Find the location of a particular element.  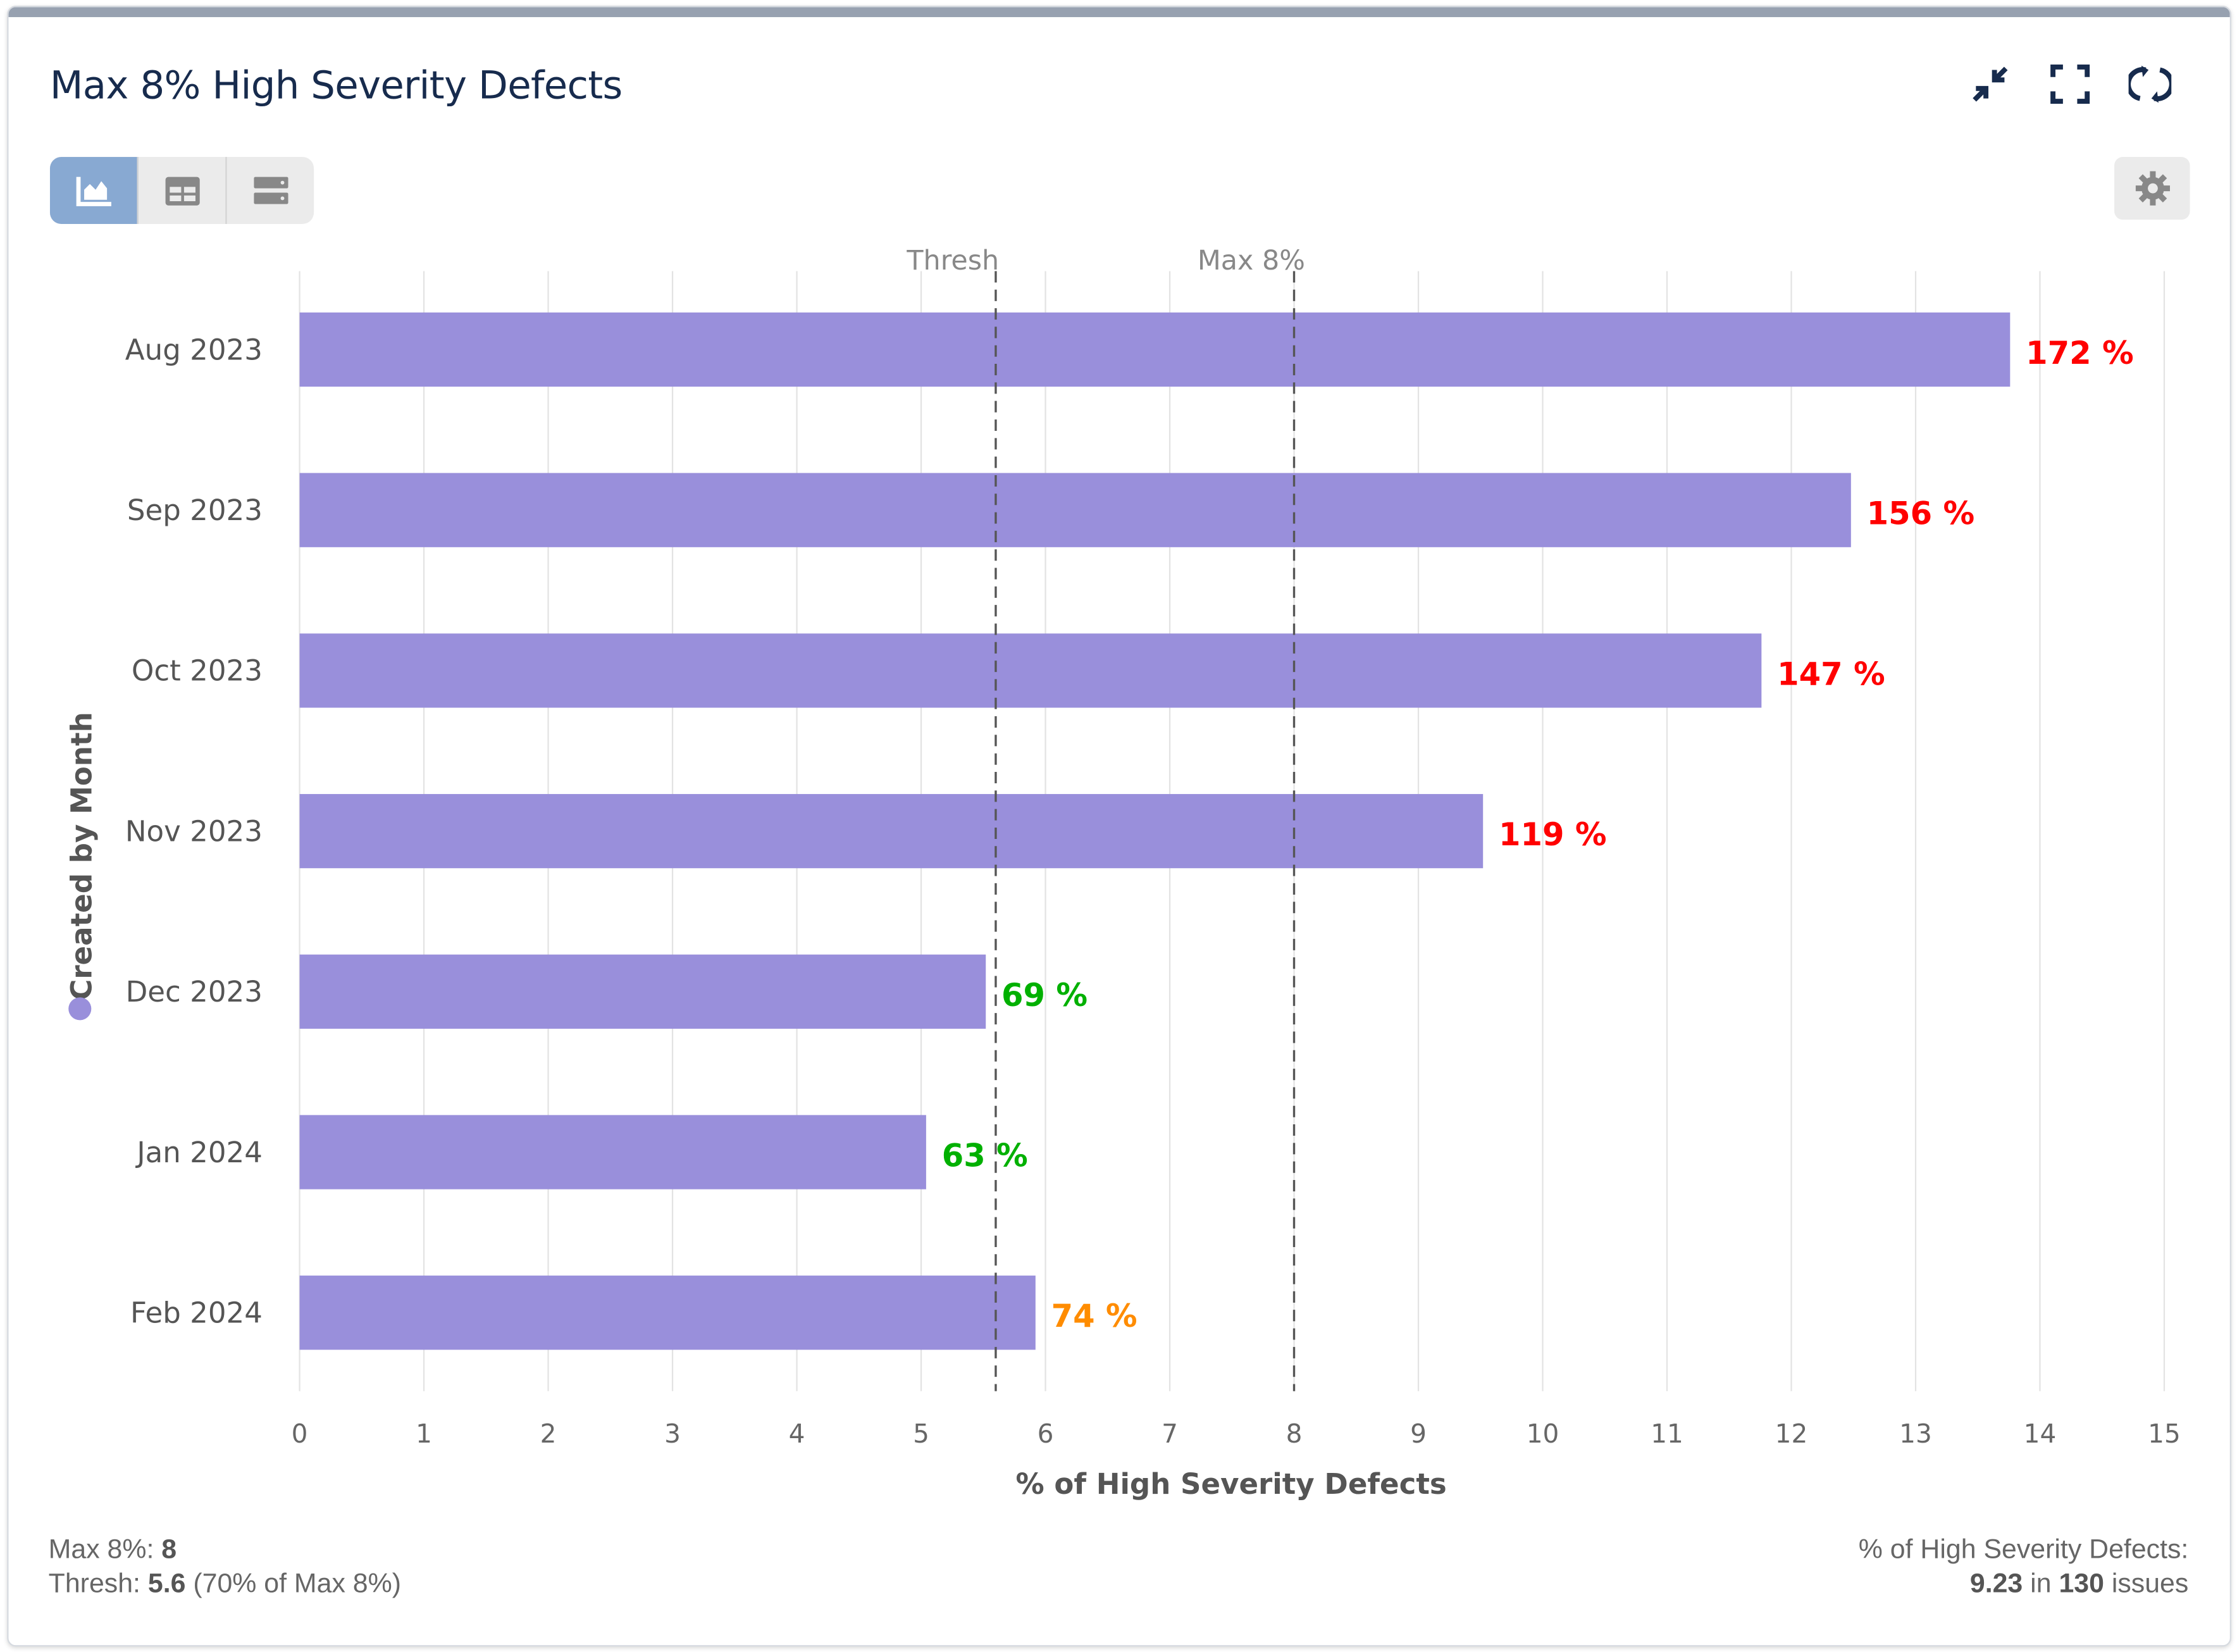

refresh-icon is located at coordinates (2149, 84).